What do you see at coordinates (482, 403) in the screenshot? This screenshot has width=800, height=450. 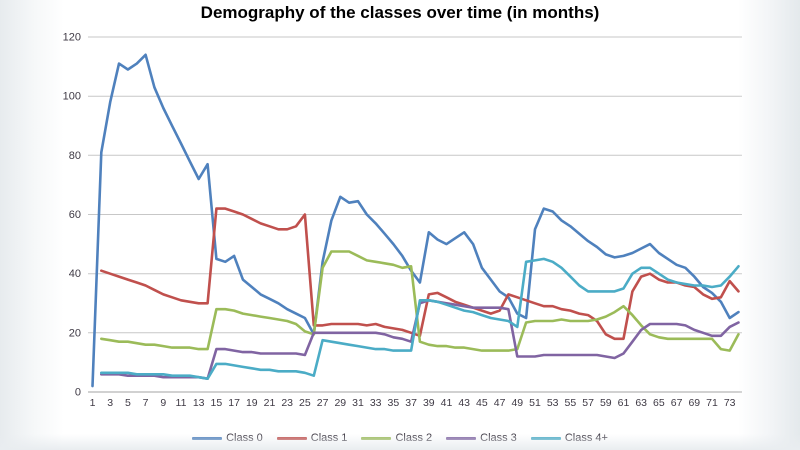 I see `x-tick-label: 45` at bounding box center [482, 403].